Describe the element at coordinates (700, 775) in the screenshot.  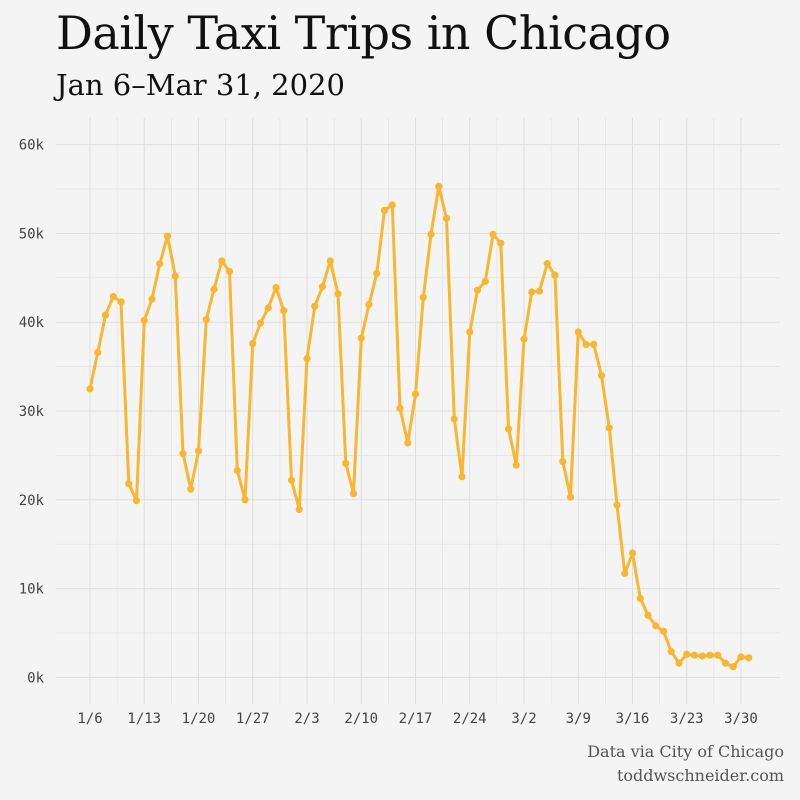
I see `author-credit: toddwschneider.com` at that location.